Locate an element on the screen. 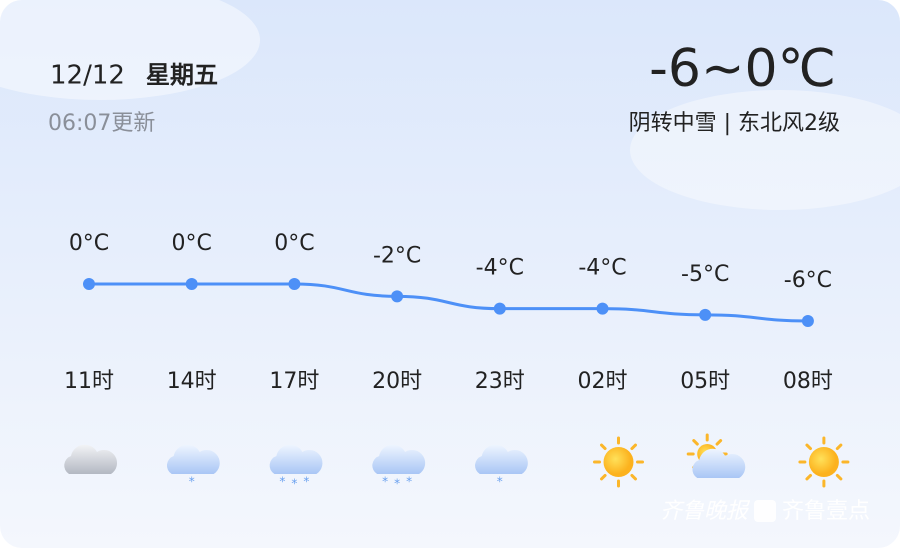 The width and height of the screenshot is (900, 552). time-label: 08时 is located at coordinates (808, 381).